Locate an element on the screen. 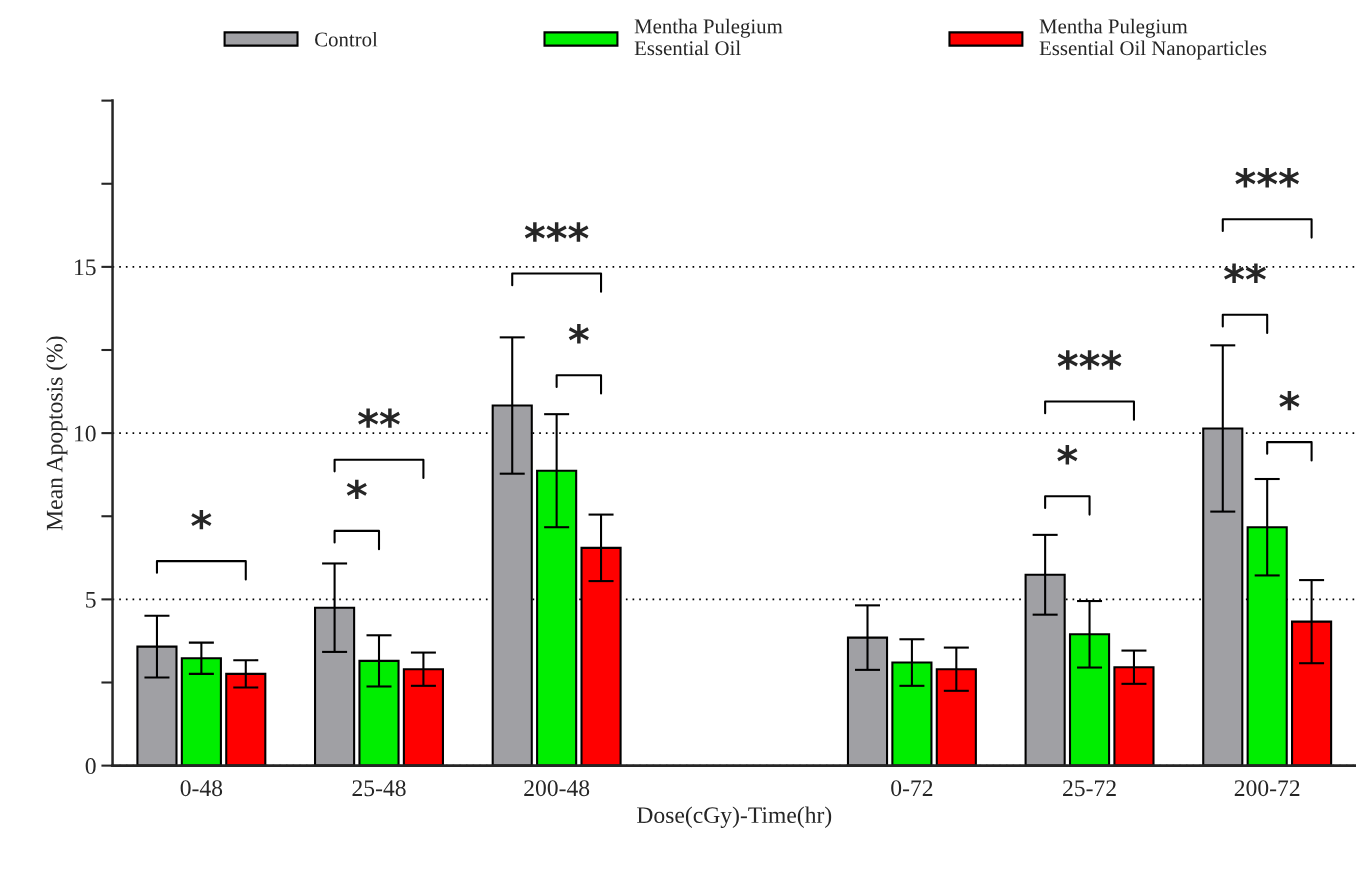  x-axis-title: Dose(cGy)-Time(hr) is located at coordinates (734, 817).